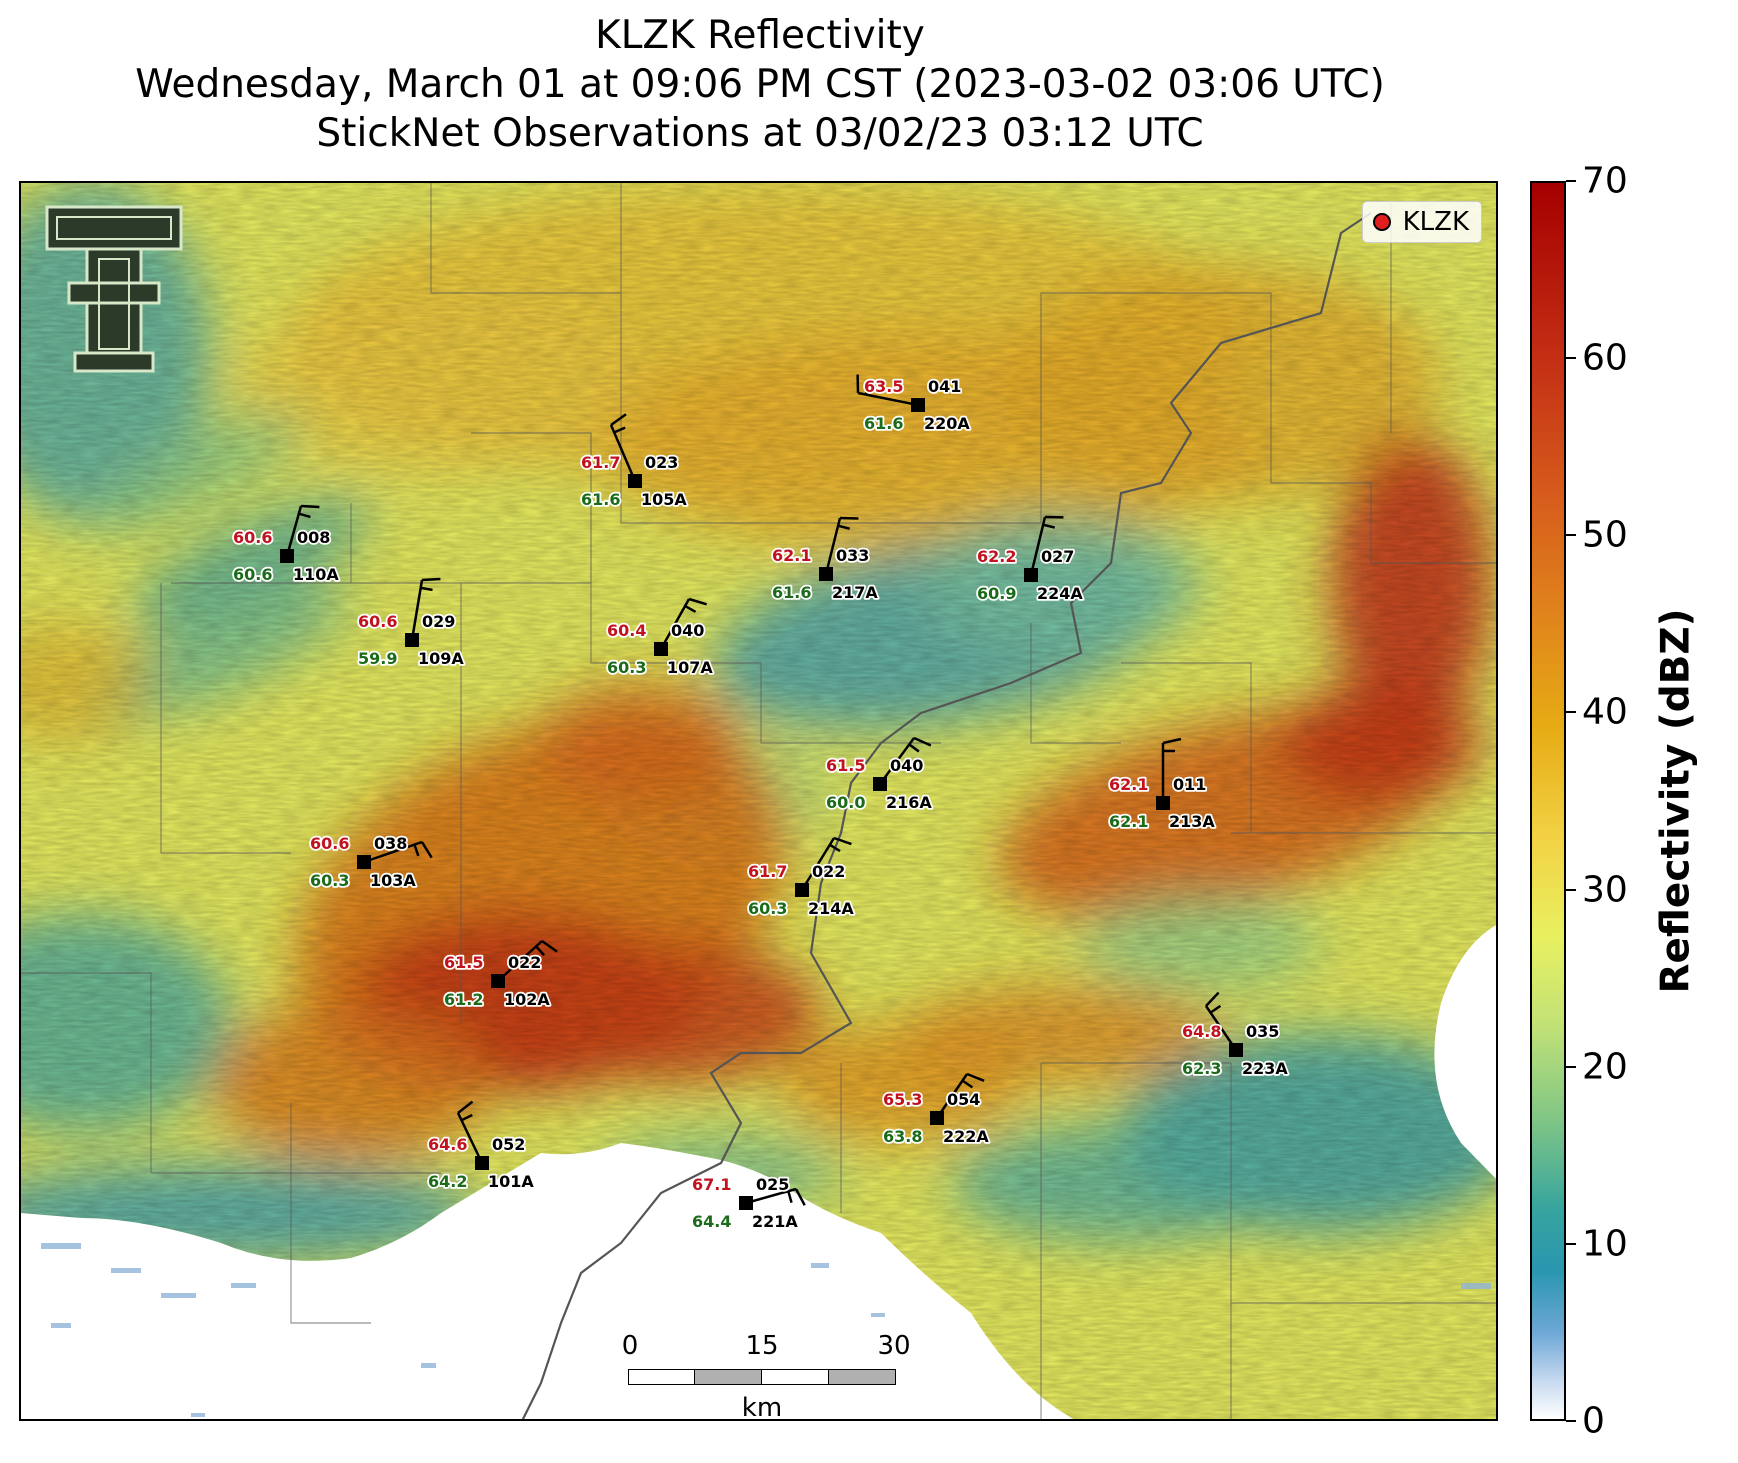  Describe the element at coordinates (630, 1346) in the screenshot. I see `scale-tick-0: 0` at that location.